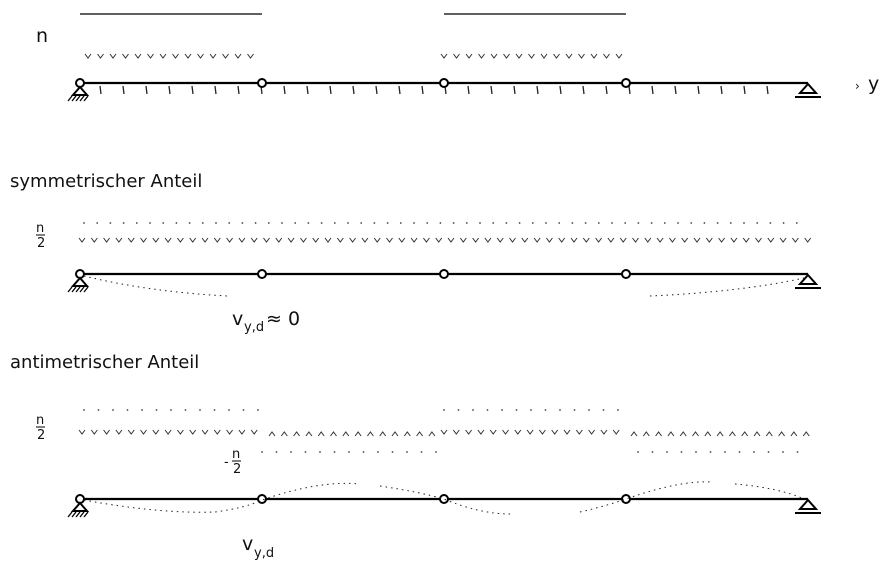 The image size is (890, 565). What do you see at coordinates (226, 462) in the screenshot?
I see `anti-negative-sign: -` at bounding box center [226, 462].